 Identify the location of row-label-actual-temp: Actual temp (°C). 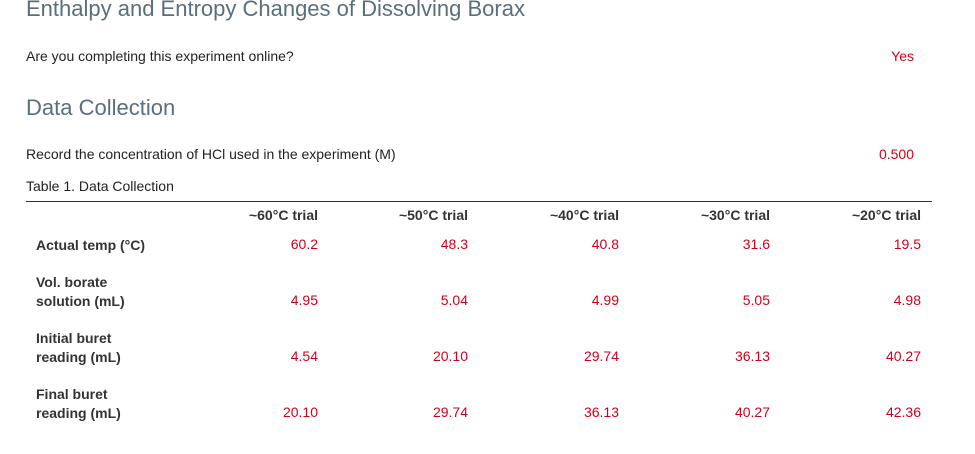
(111, 245).